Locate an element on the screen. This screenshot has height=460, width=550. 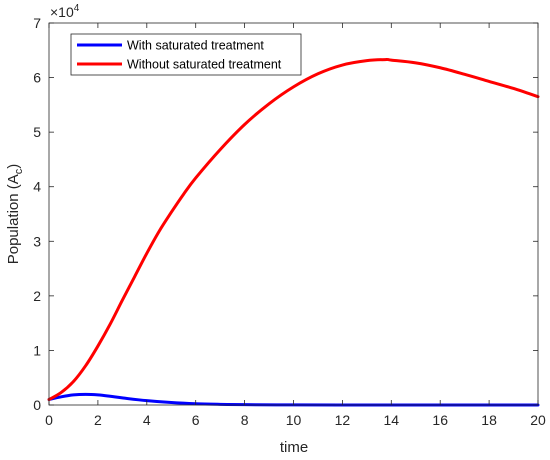
y-tick-label: 0 is located at coordinates (37, 405).